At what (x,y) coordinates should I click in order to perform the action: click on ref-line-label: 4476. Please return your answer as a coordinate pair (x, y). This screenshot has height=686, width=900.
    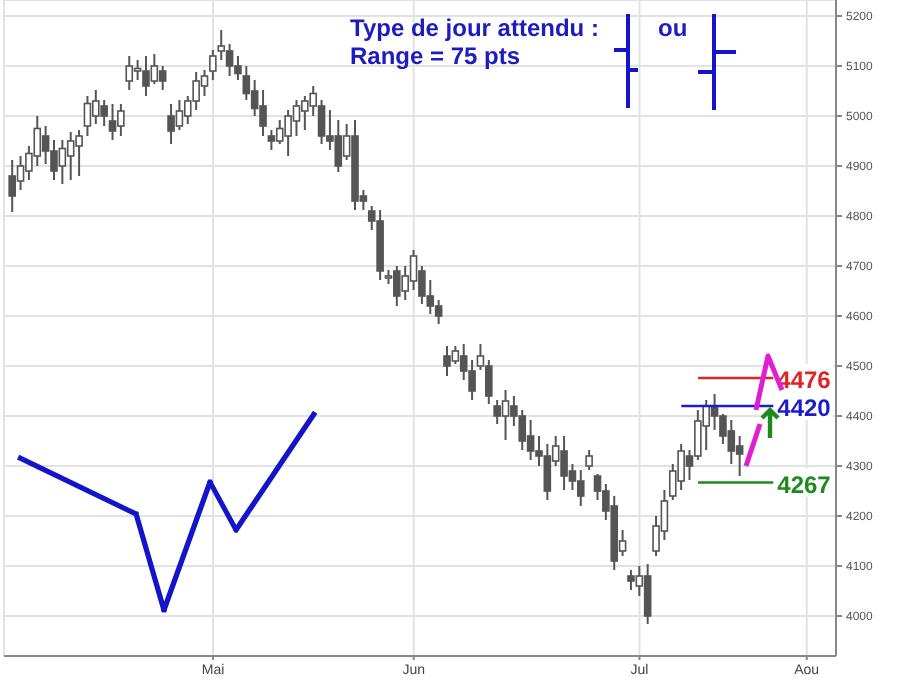
    Looking at the image, I should click on (804, 380).